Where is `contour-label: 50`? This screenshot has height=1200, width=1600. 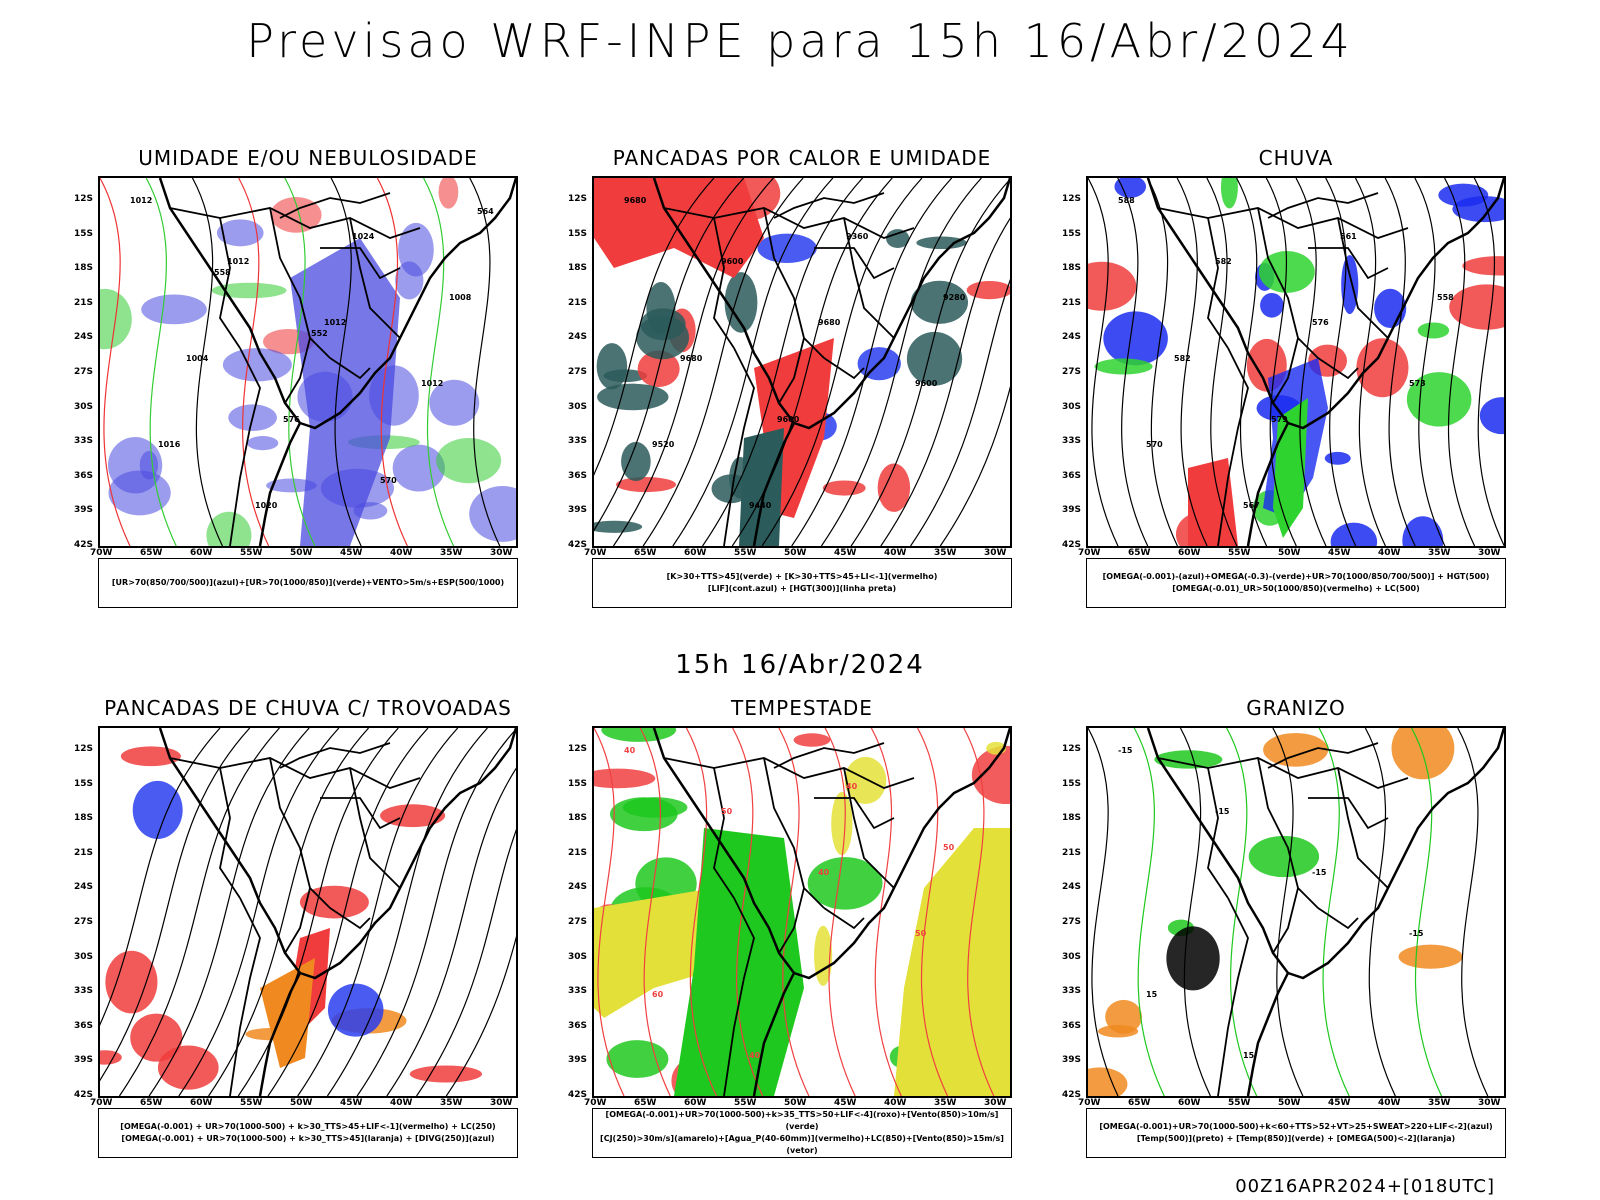
contour-label: 50 is located at coordinates (921, 933).